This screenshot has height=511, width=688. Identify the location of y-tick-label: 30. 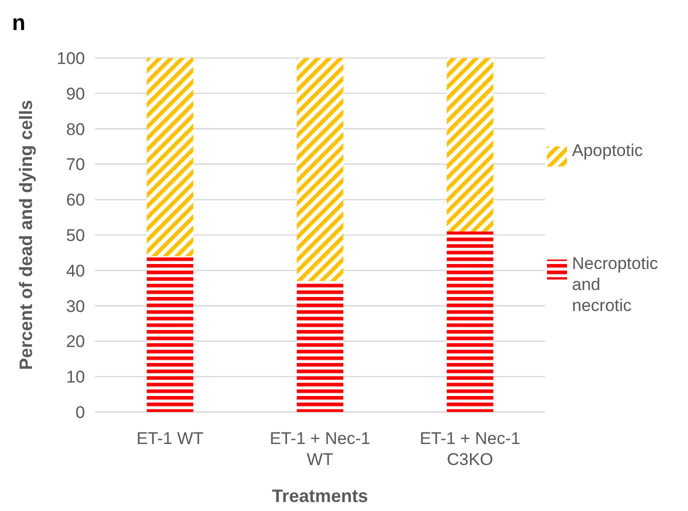
(75, 306).